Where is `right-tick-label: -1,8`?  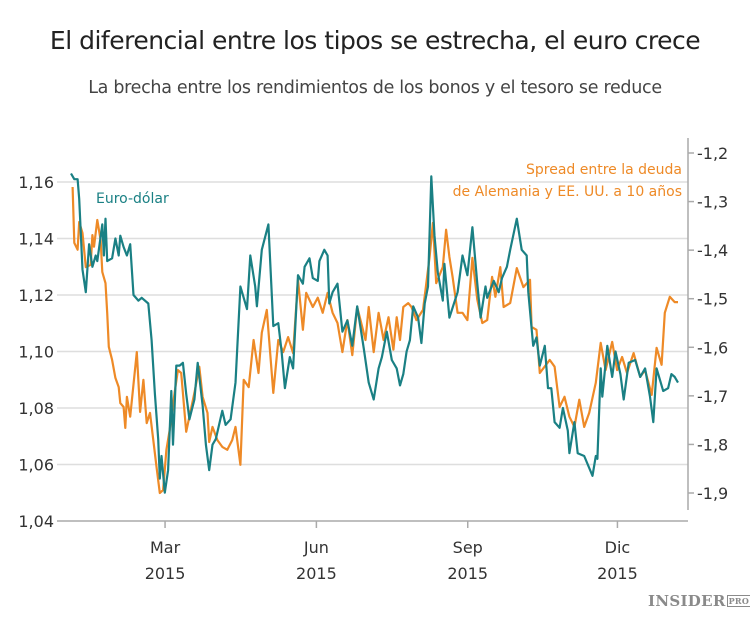 right-tick-label: -1,8 is located at coordinates (712, 444).